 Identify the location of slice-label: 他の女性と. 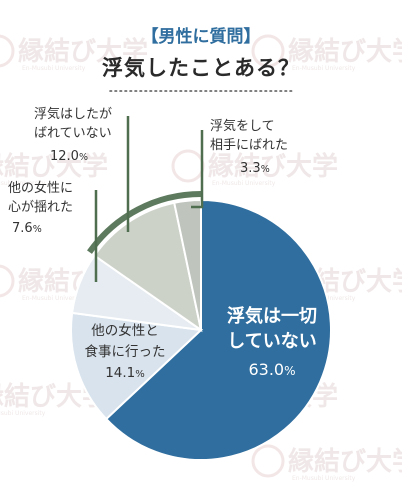
(125, 330).